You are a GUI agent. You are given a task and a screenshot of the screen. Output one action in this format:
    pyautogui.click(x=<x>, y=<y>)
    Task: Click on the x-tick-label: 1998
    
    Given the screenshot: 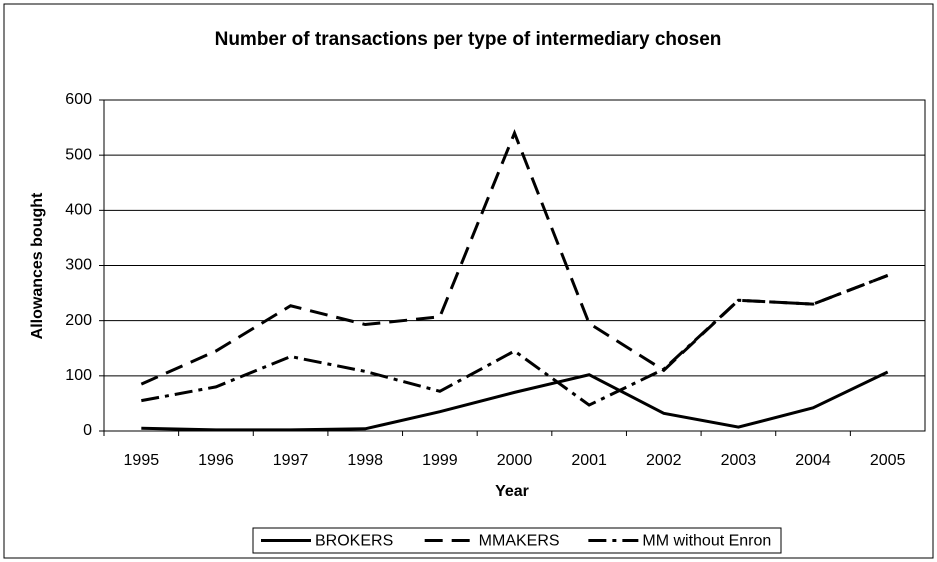 What is the action you would take?
    pyautogui.click(x=365, y=460)
    